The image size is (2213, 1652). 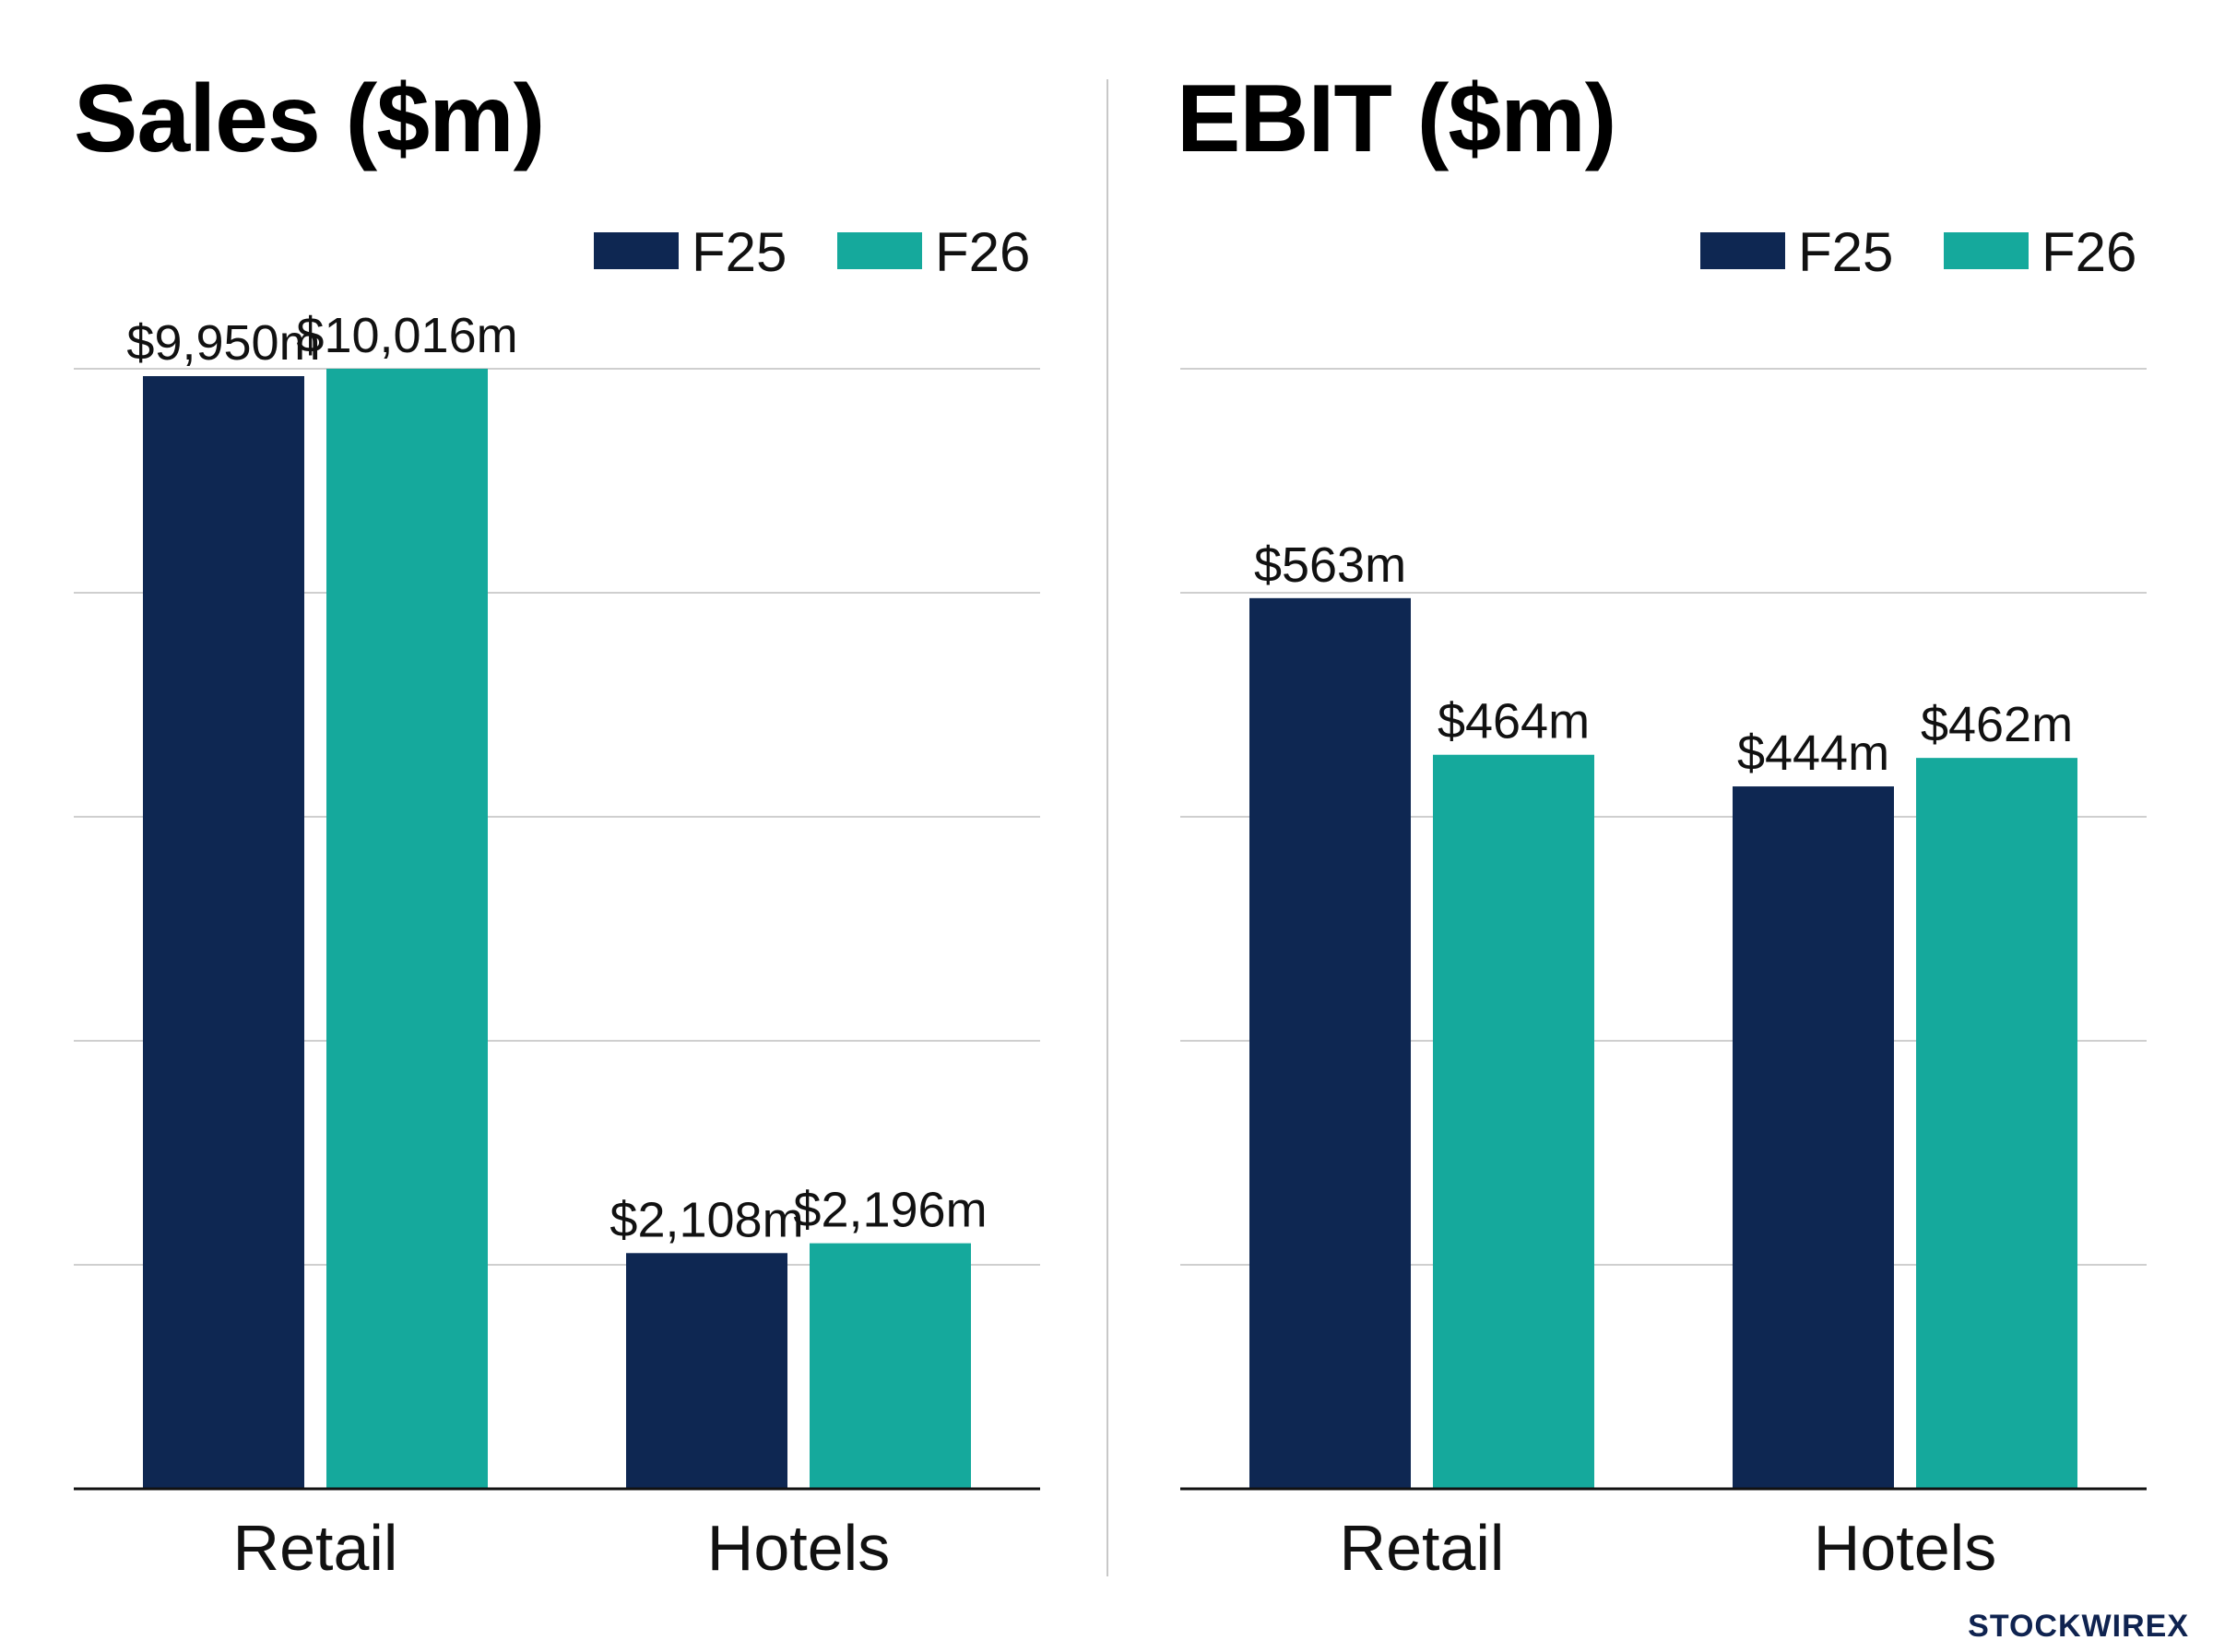 What do you see at coordinates (1107, 827) in the screenshot?
I see `panel-divider` at bounding box center [1107, 827].